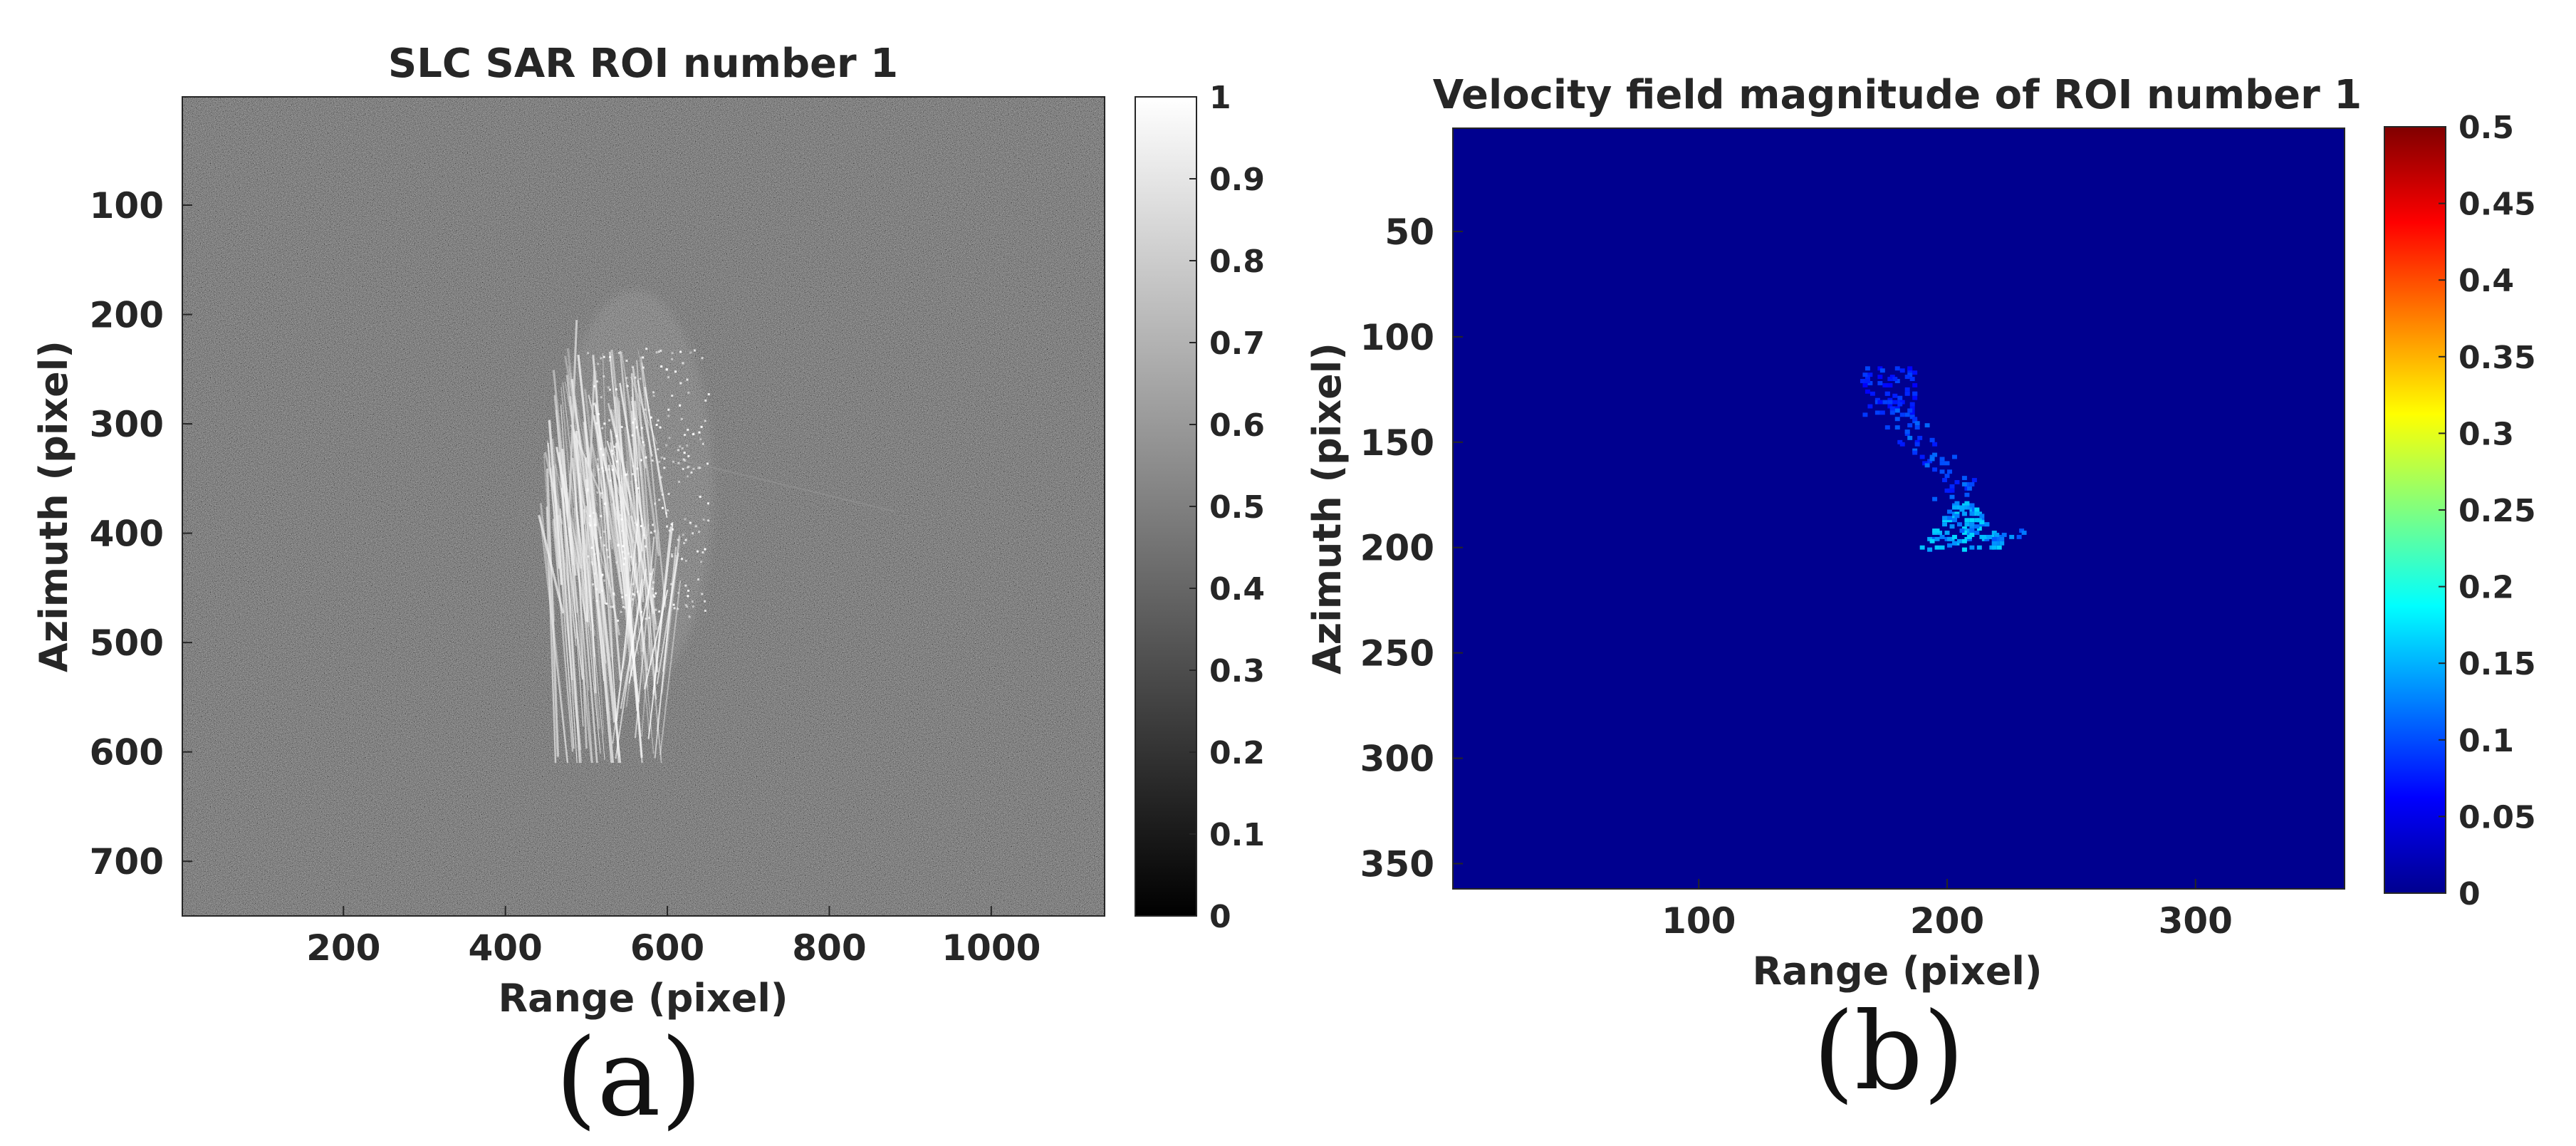  What do you see at coordinates (2497, 358) in the screenshot?
I see `panel-b-colorbar-tick-label: 0.35` at bounding box center [2497, 358].